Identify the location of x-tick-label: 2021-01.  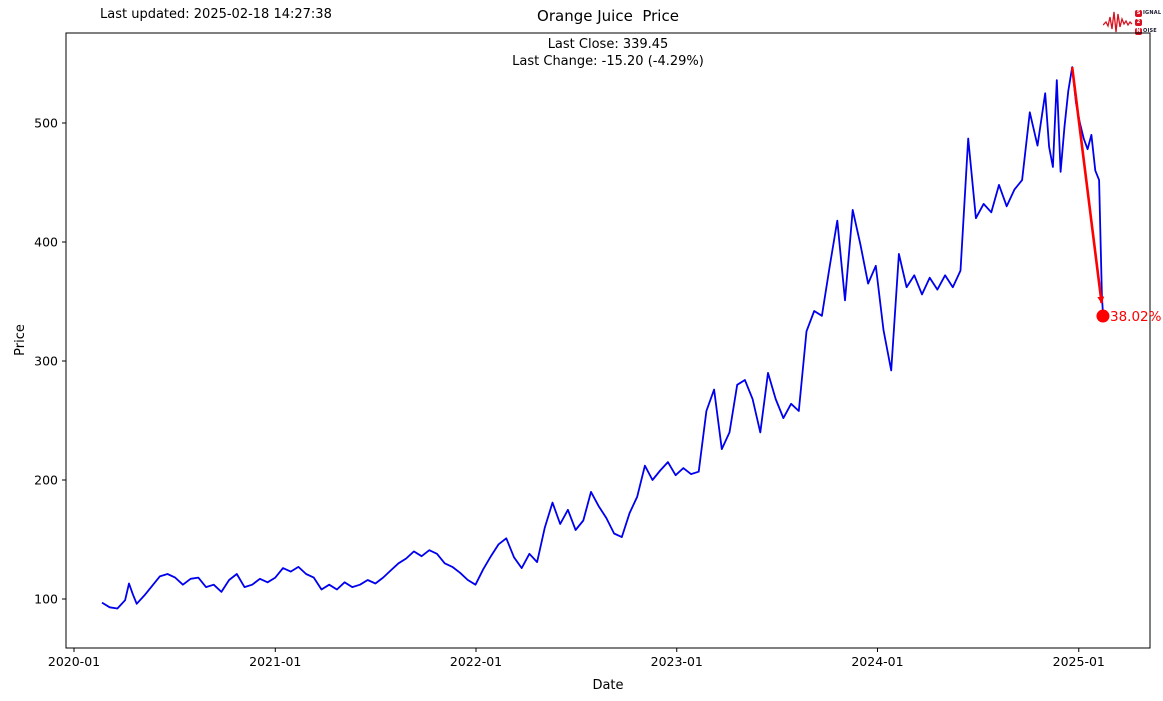
(275, 661).